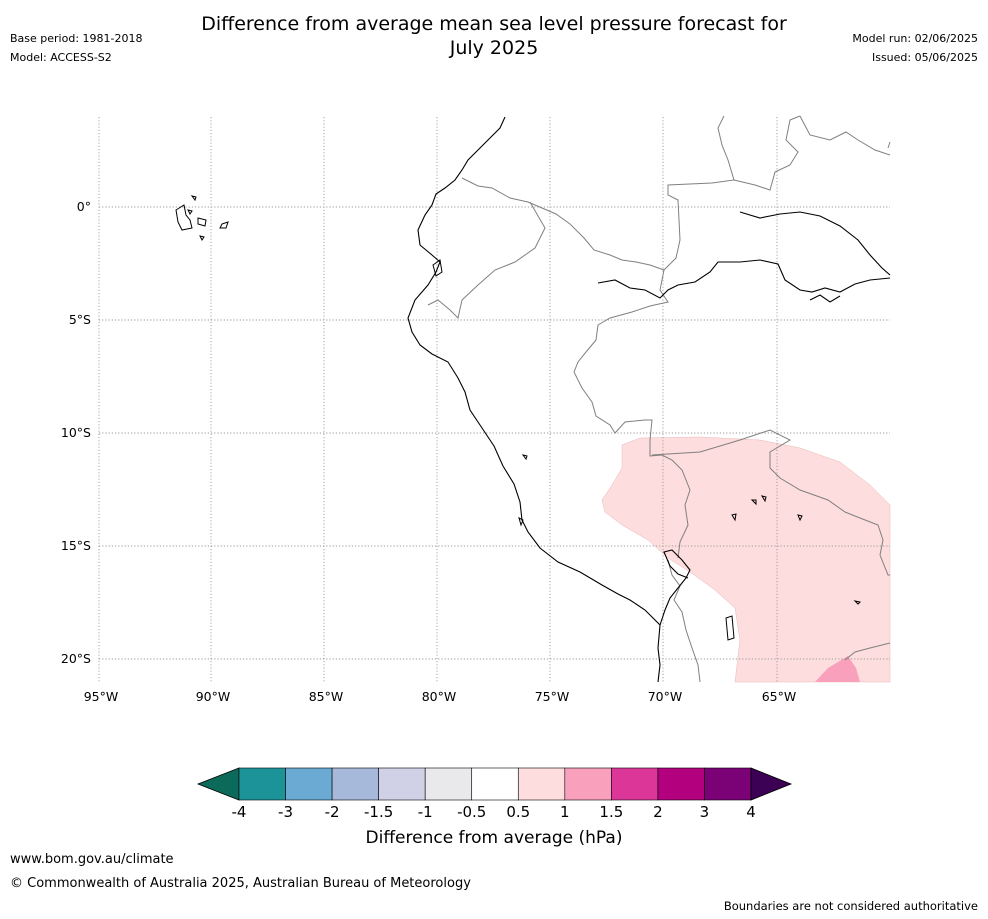  I want to click on colorbar-extend-high, so click(771, 784).